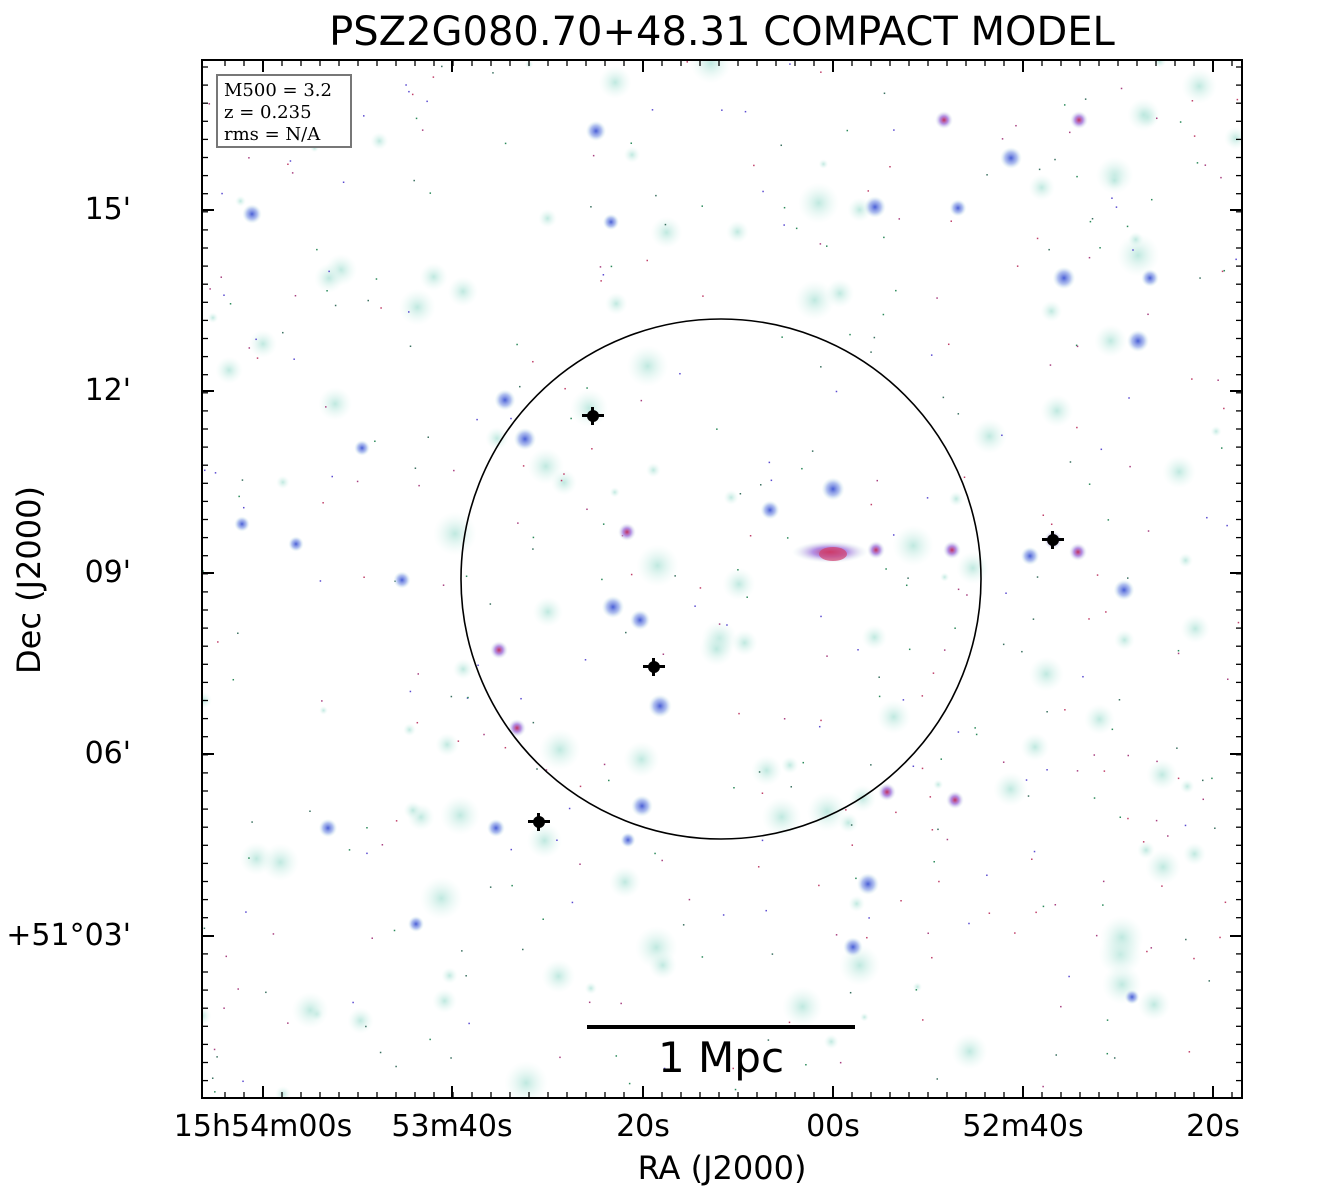  Describe the element at coordinates (538, 822) in the screenshot. I see `saturated-source-spike` at that location.